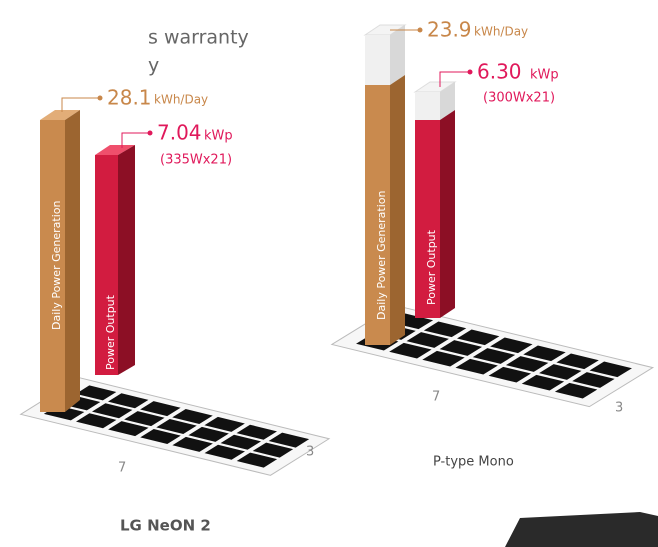 This screenshot has height=547, width=658. I want to click on decor, so click(581, 529).